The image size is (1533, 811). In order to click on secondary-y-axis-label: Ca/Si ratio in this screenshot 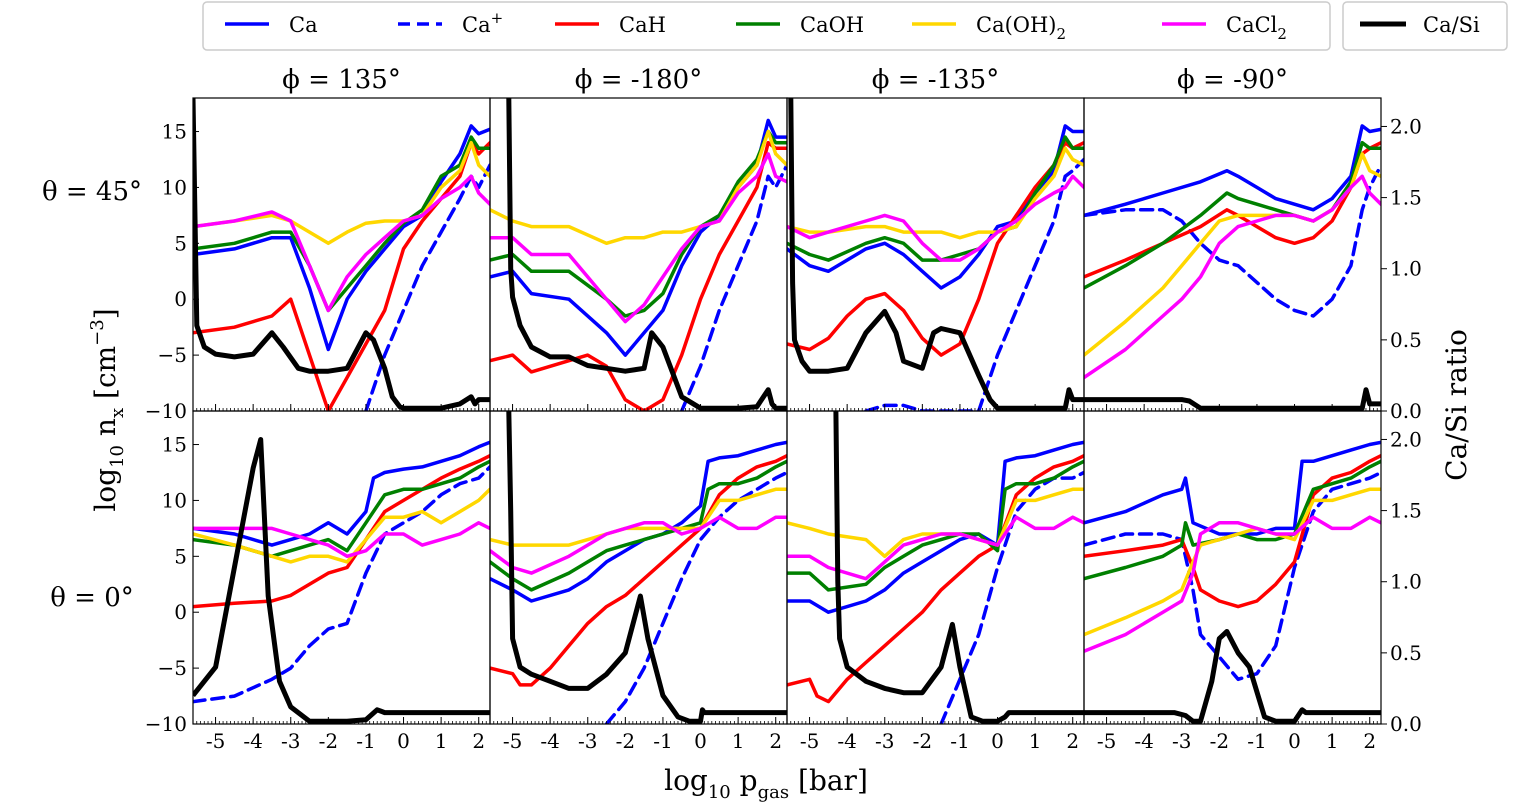, I will do `click(1456, 405)`.